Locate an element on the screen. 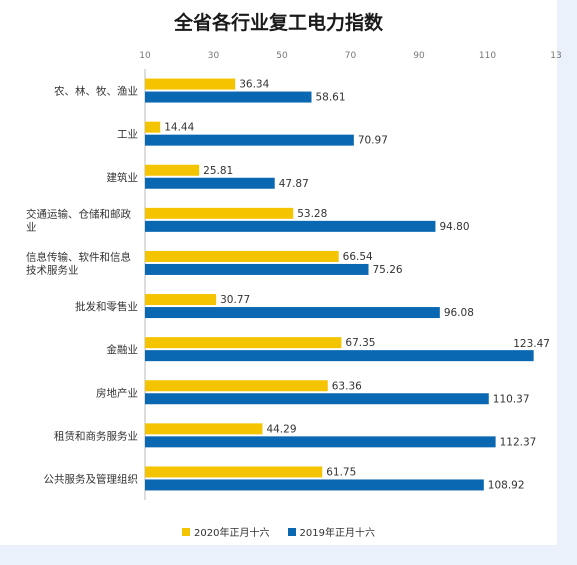 Image resolution: width=577 pixels, height=565 pixels. data-label: 75.26 is located at coordinates (388, 270).